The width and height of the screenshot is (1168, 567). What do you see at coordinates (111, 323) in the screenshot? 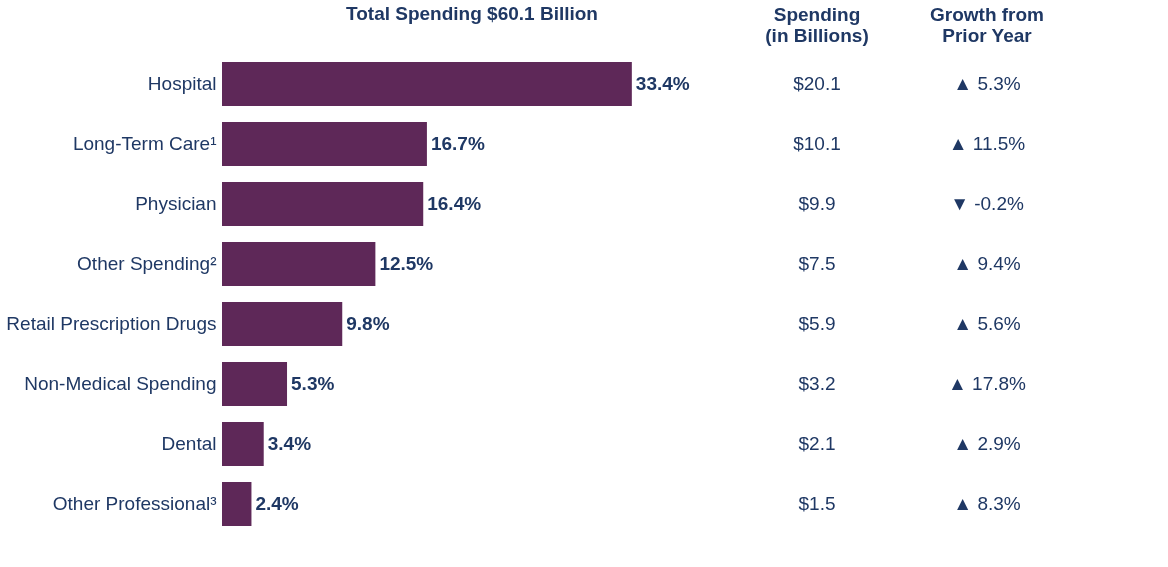
I see `y-tick-label: Retail Prescription Drugs` at bounding box center [111, 323].